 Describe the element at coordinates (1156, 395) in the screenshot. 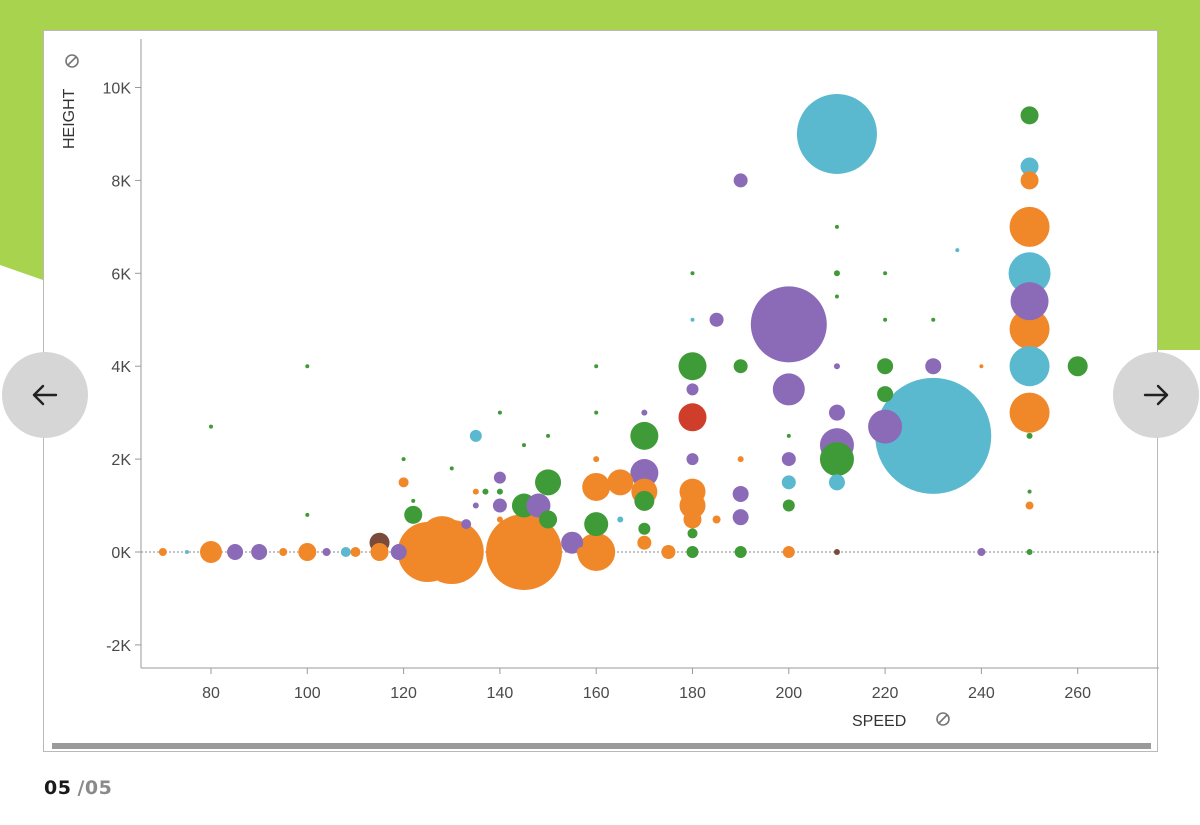

I see `next-button` at that location.